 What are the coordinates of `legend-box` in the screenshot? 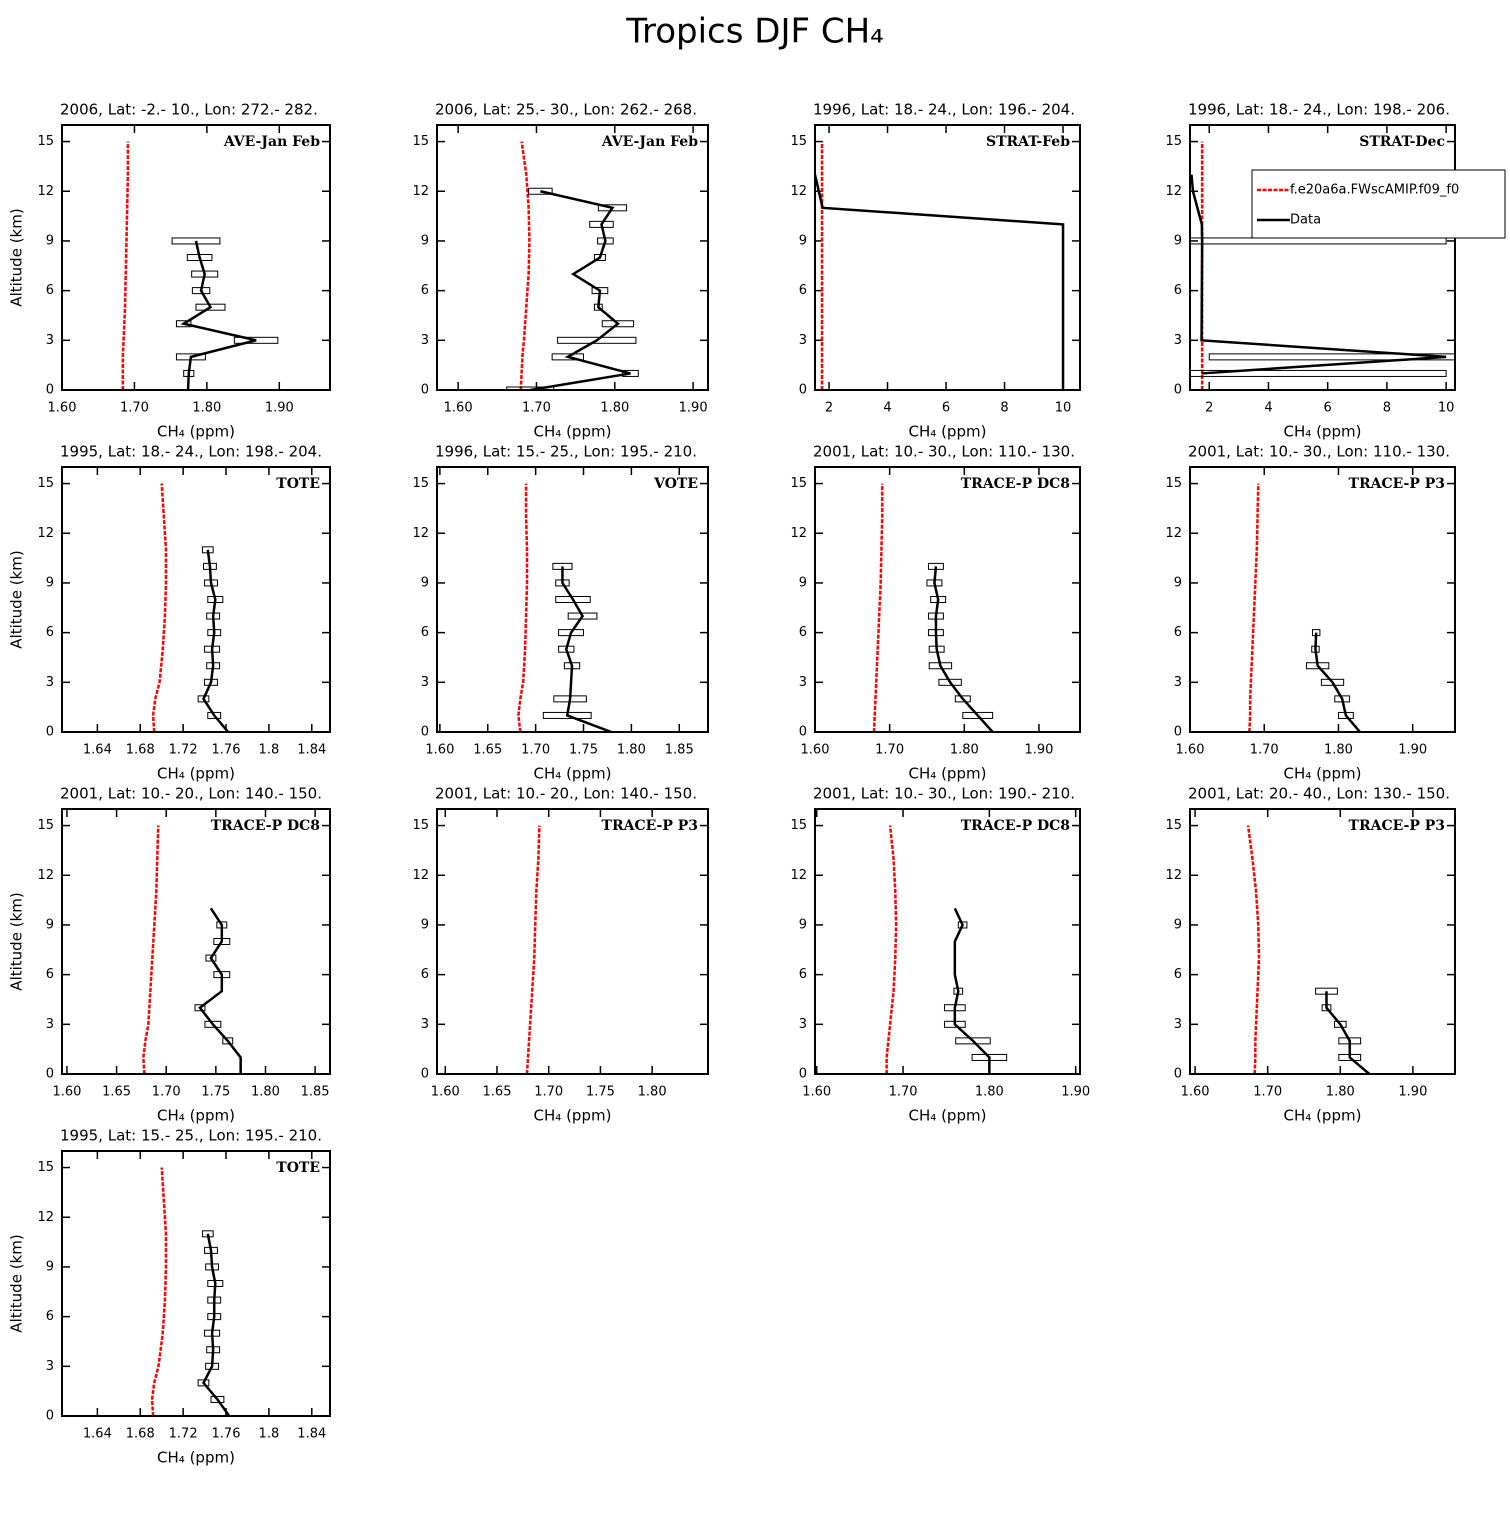 It's located at (1378, 204).